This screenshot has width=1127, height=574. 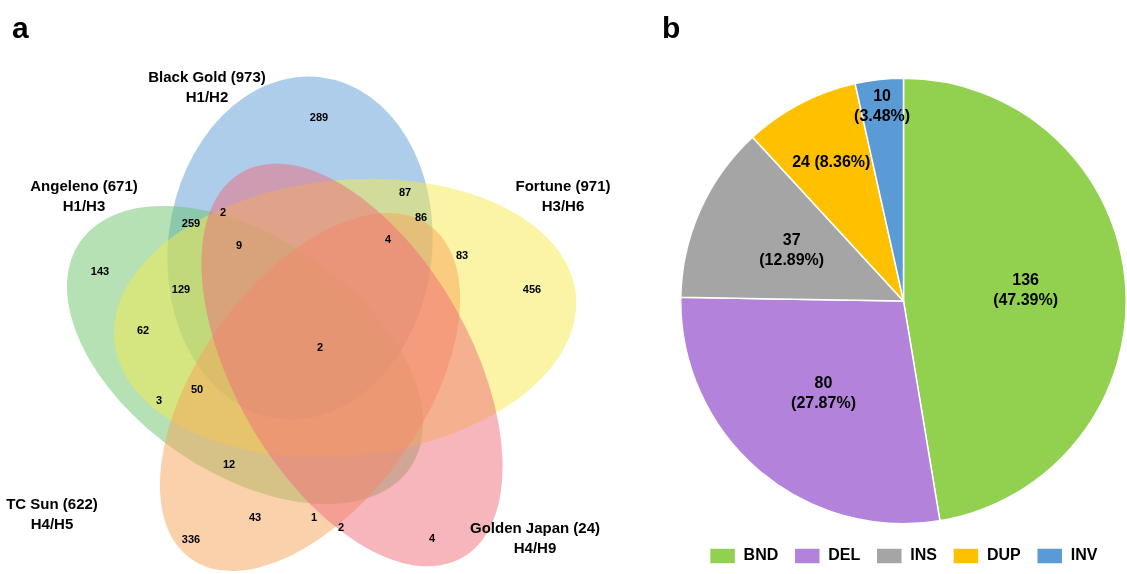 I want to click on text: 83, so click(x=462, y=255).